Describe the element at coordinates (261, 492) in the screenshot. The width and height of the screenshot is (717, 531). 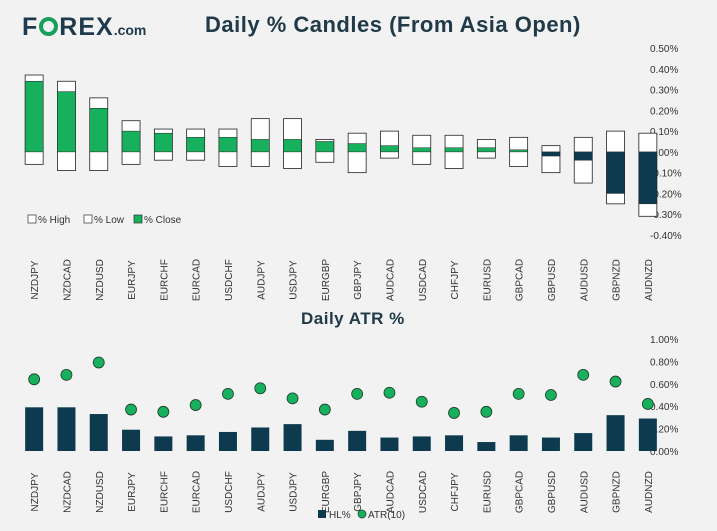
I see `atr-xtick-label: AUDJPY` at that location.